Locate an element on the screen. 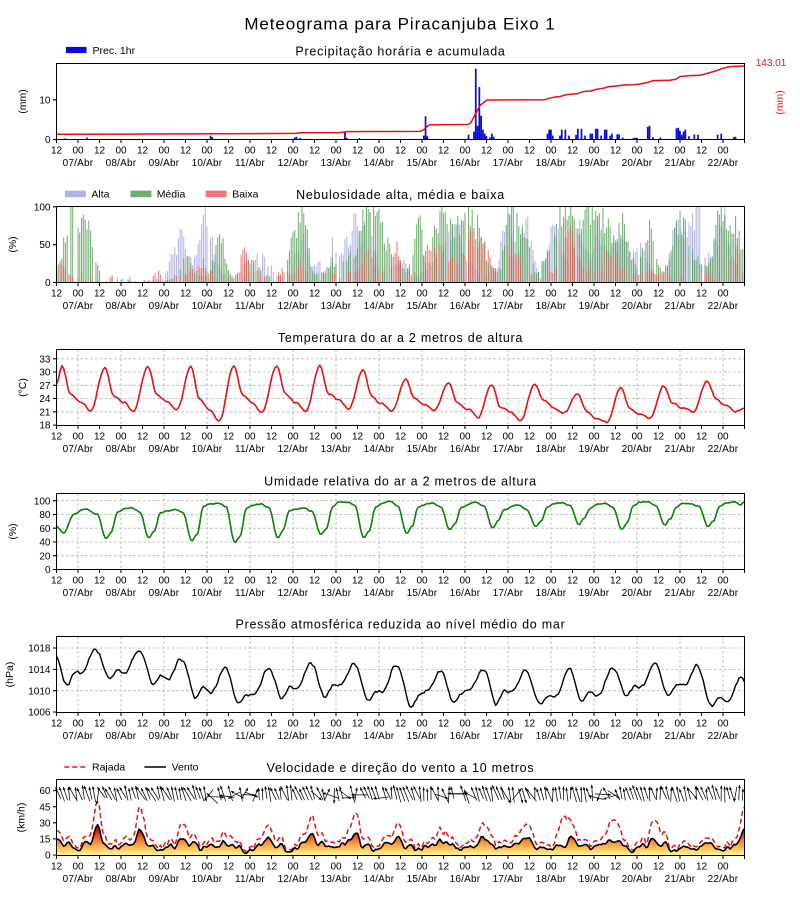  svg-text: 19/Abr is located at coordinates (594, 163).